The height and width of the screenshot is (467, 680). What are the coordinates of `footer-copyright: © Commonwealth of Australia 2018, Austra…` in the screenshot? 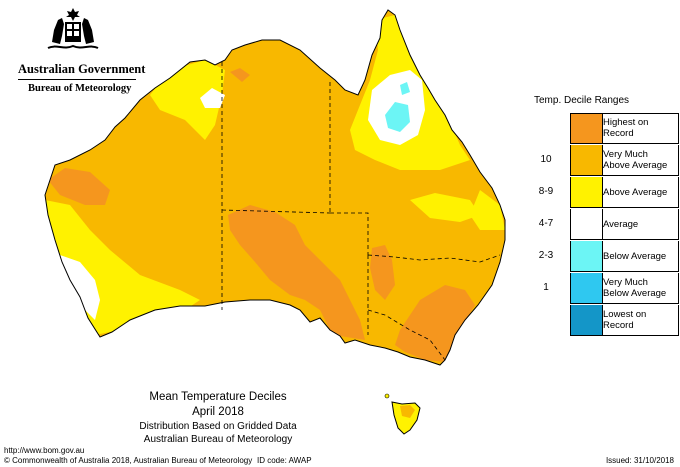 It's located at (128, 460).